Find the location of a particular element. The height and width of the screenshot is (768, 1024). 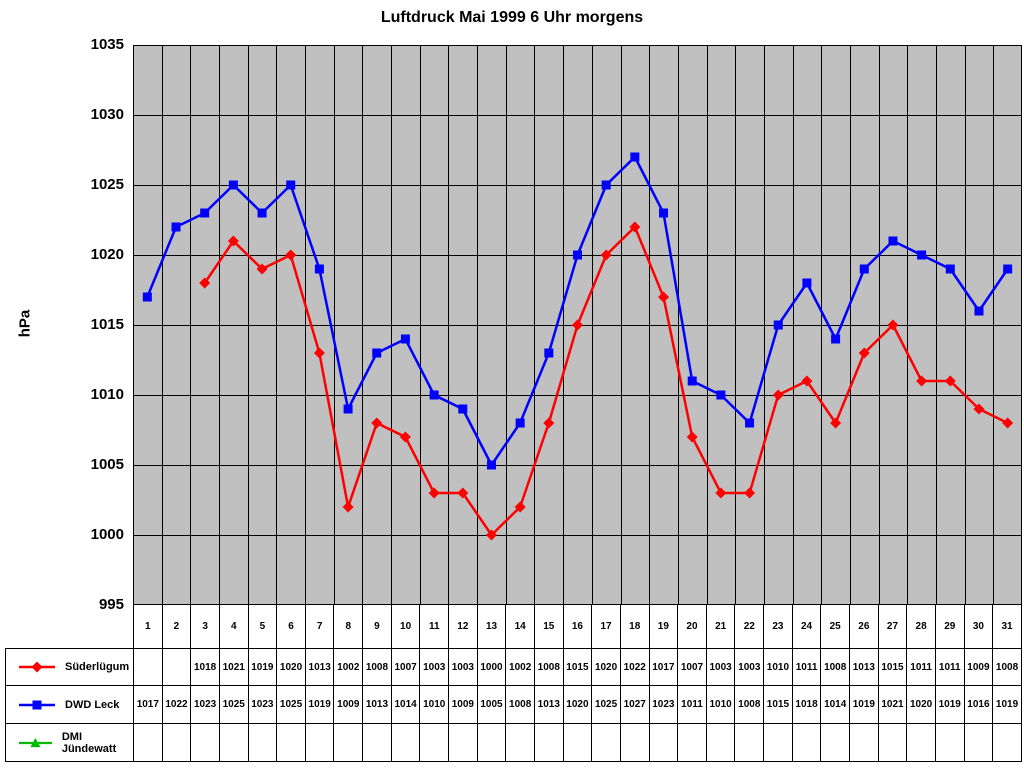

x-axis-day-label: 27 is located at coordinates (893, 626).